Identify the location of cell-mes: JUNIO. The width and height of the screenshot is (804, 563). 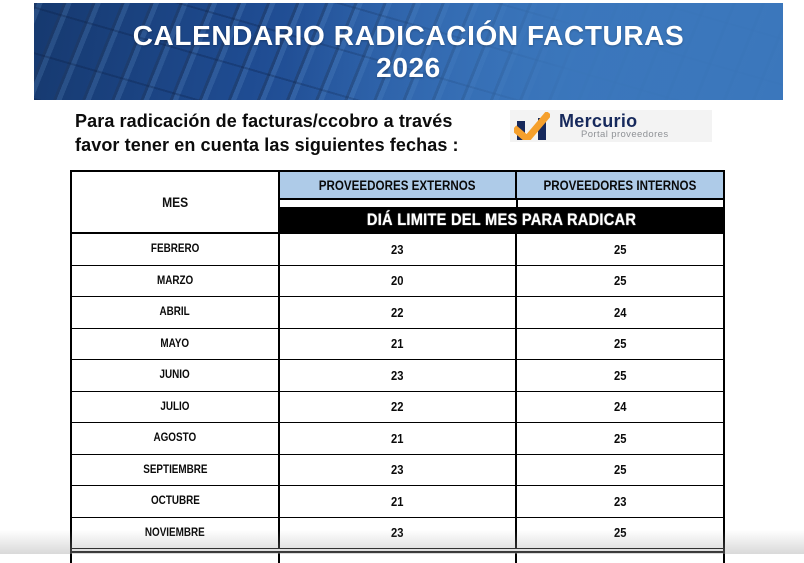
(176, 375).